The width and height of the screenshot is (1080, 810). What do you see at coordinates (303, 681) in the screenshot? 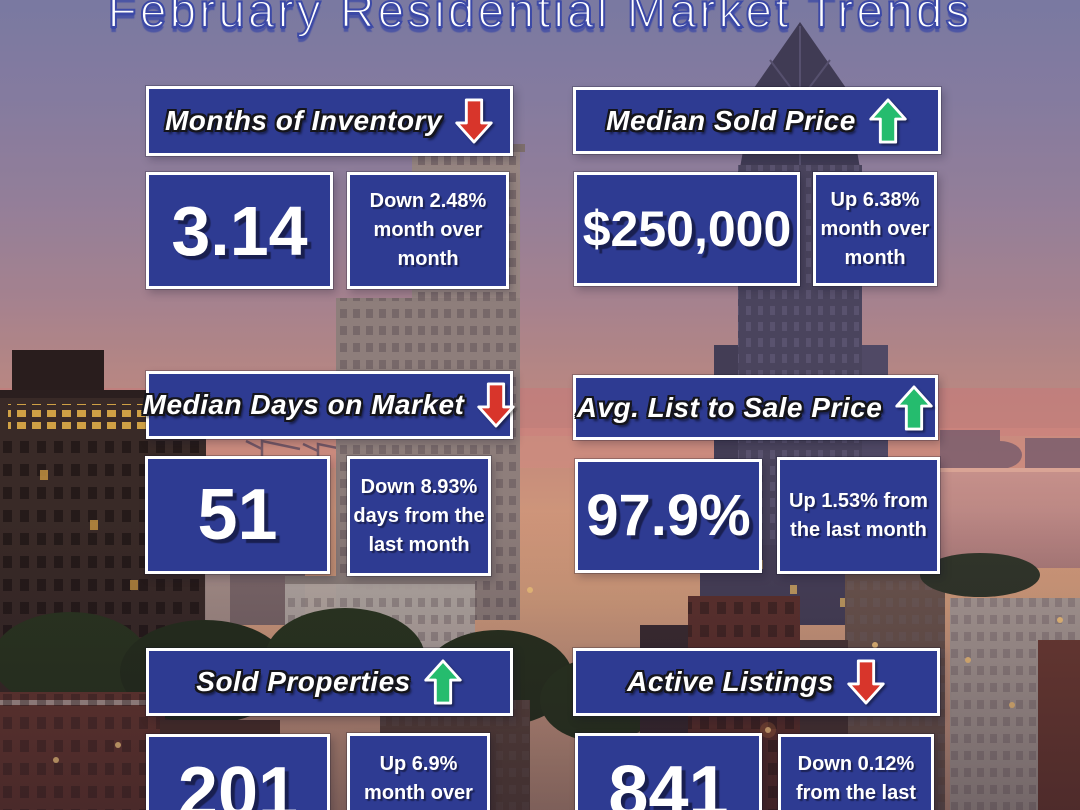
I see `card-title: Sold Properties` at bounding box center [303, 681].